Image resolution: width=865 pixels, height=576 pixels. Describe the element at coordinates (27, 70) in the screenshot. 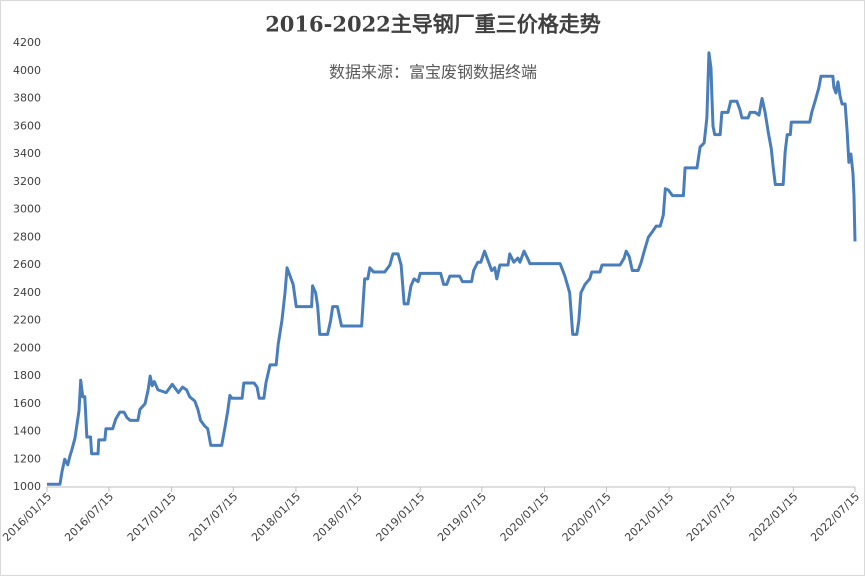

I see `y-tick-label: 4000` at that location.